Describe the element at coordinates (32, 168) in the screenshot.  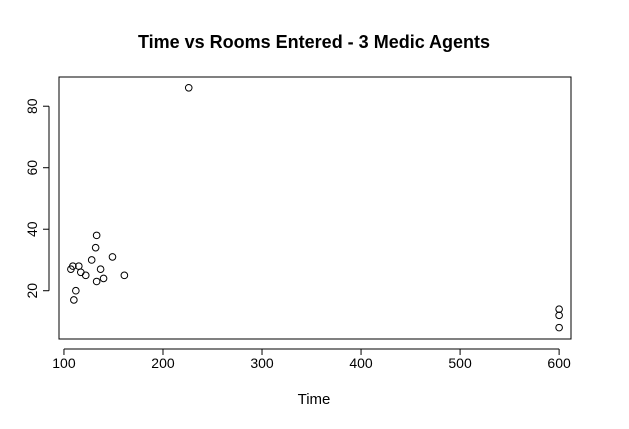
I see `y-tick-label: 60` at that location.